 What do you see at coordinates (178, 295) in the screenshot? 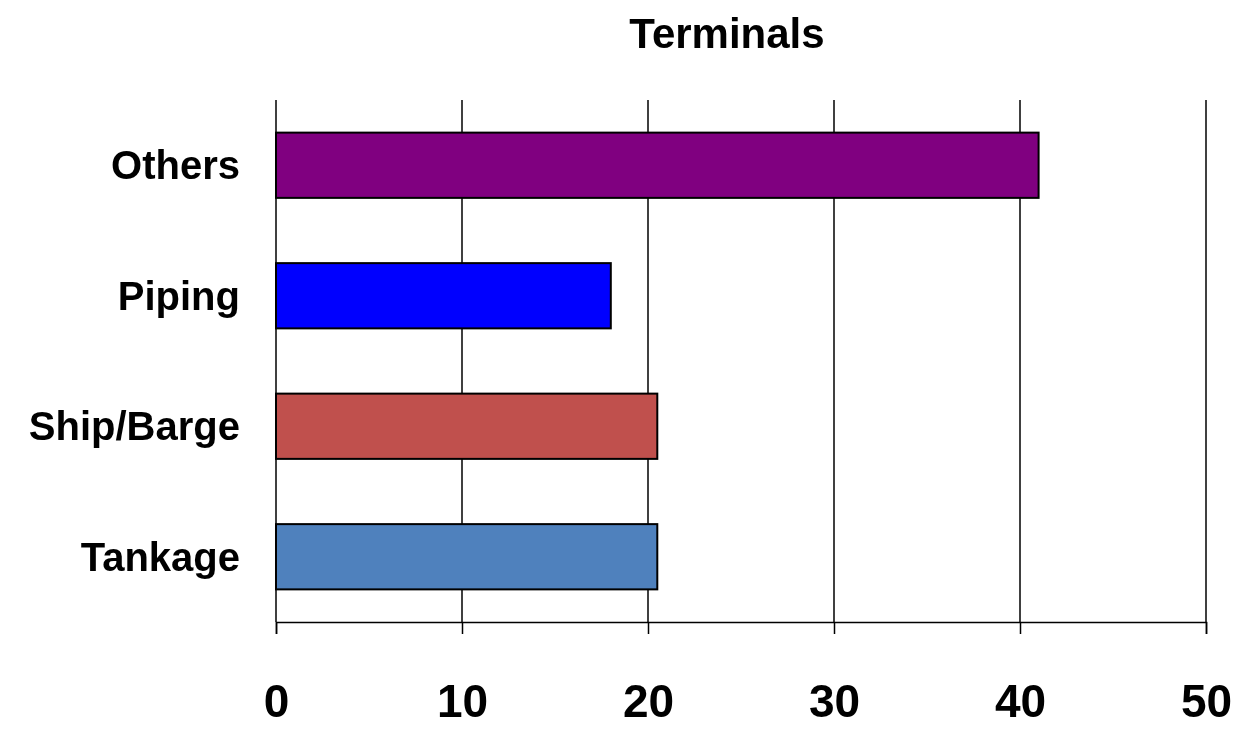
I see `y-tick-label: Piping` at bounding box center [178, 295].